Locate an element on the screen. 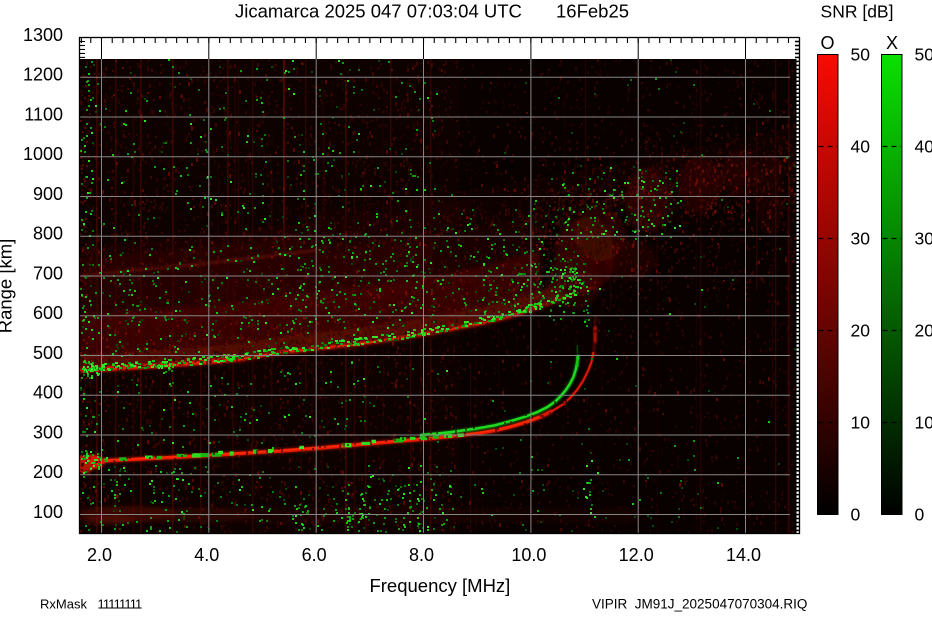 This screenshot has width=932, height=619. svg-text:Jicamarca 2025 047 07:03:04 UT: Jicamarca 2025 047 07:03:04 UTC is located at coordinates (378, 11).